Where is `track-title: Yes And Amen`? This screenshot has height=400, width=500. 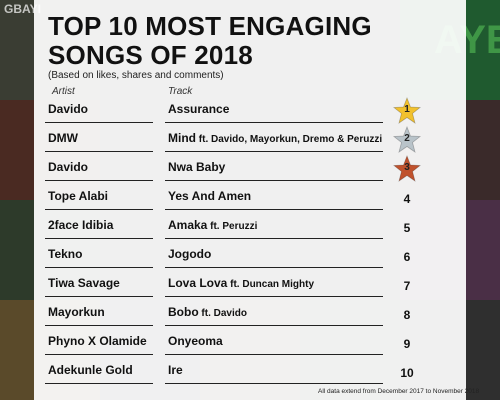
track-title: Yes And Amen is located at coordinates (209, 196).